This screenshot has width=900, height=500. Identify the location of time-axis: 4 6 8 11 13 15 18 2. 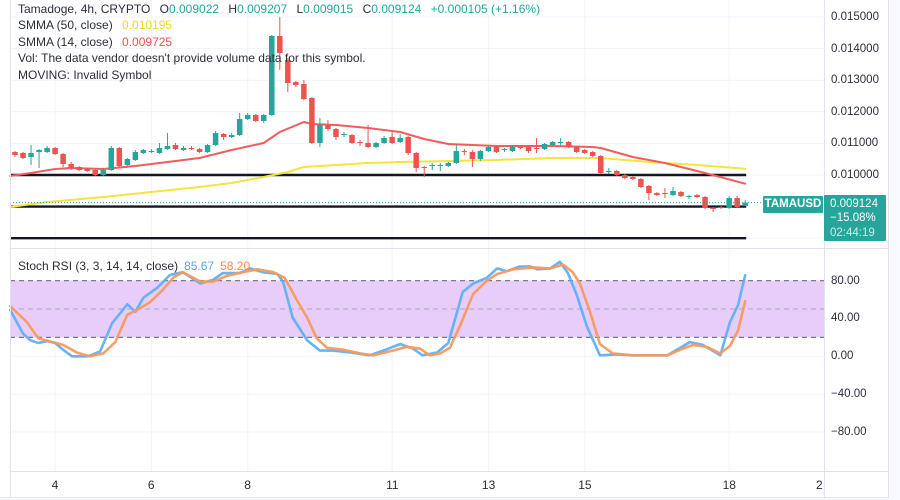
(417, 485).